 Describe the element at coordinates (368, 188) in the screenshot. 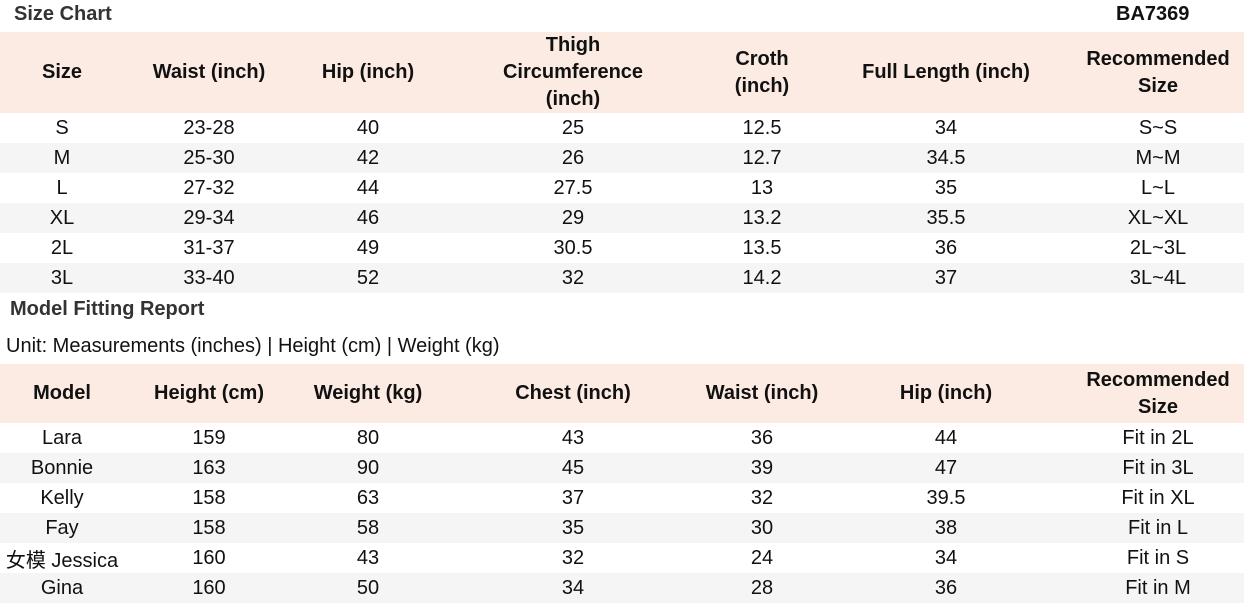

I see `size-chart-cell-hip: 44` at that location.